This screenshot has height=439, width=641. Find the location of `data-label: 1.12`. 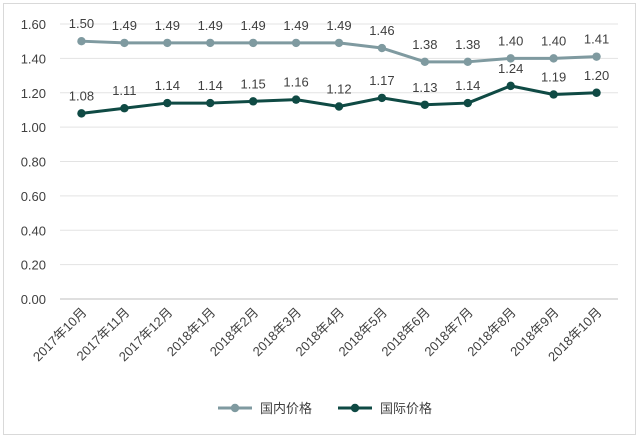

data-label: 1.12 is located at coordinates (338, 89).